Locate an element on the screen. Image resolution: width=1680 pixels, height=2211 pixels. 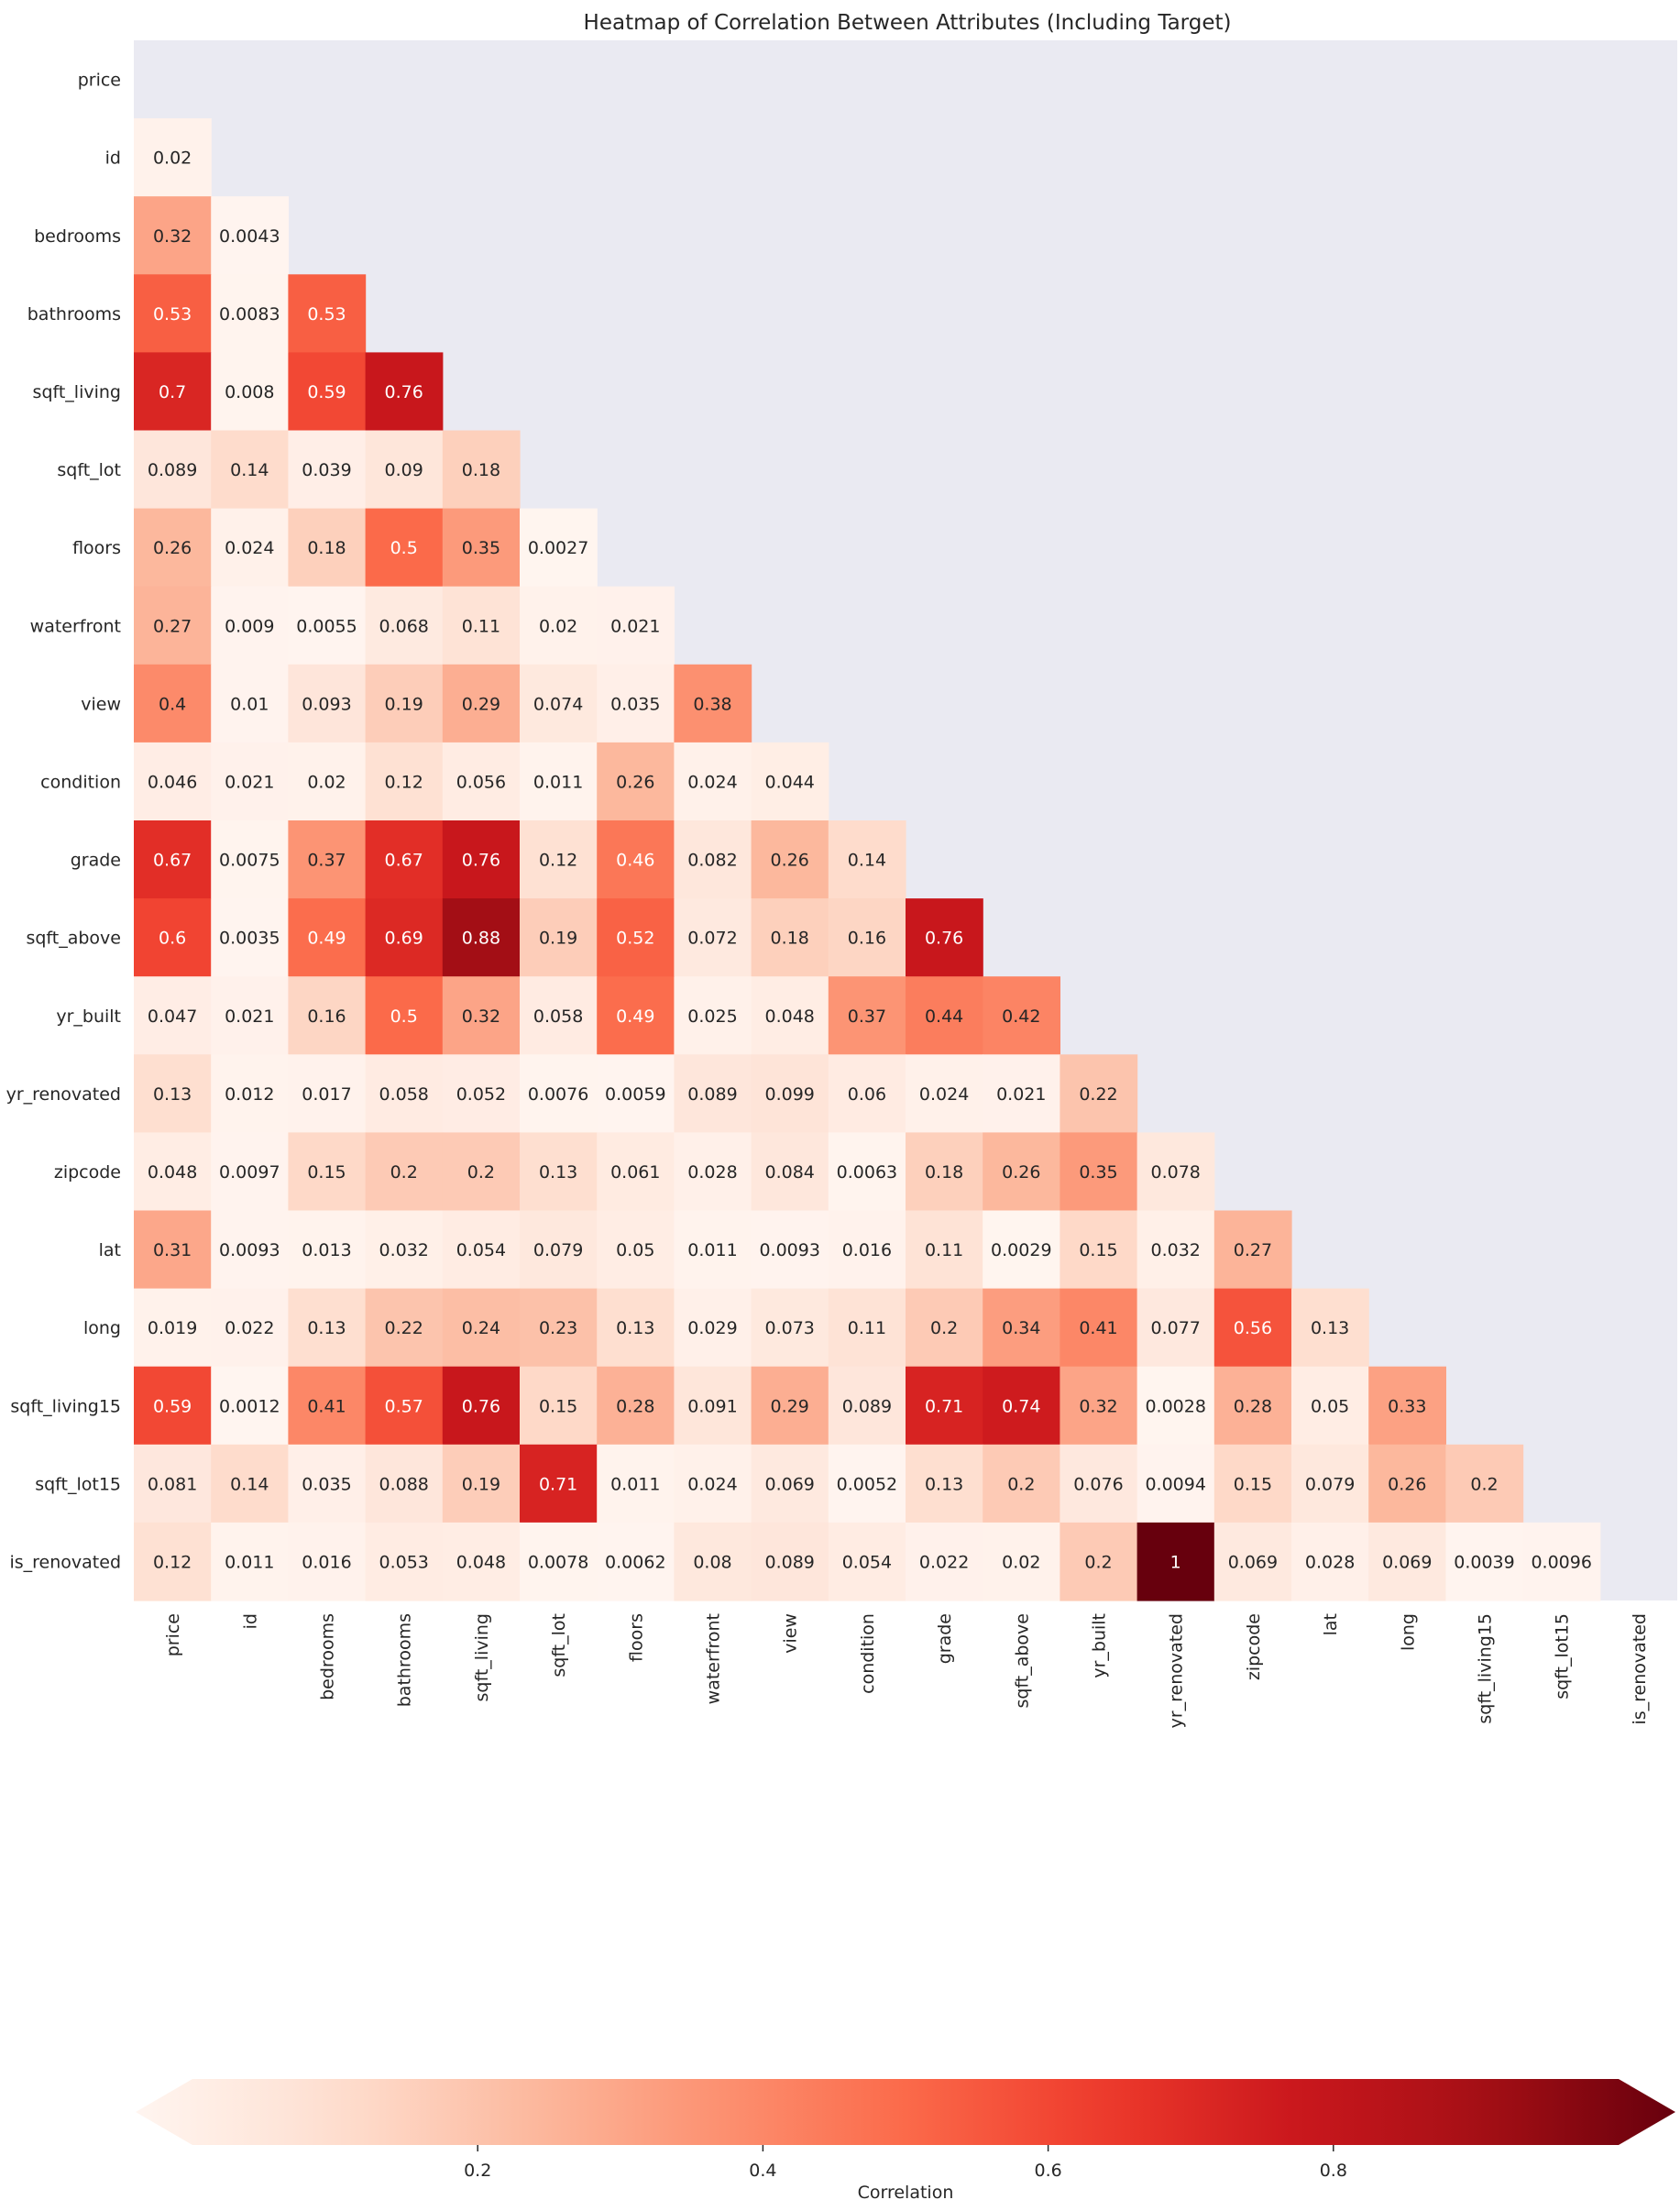
y-tick-label-bedrooms: bedrooms is located at coordinates (77, 236).